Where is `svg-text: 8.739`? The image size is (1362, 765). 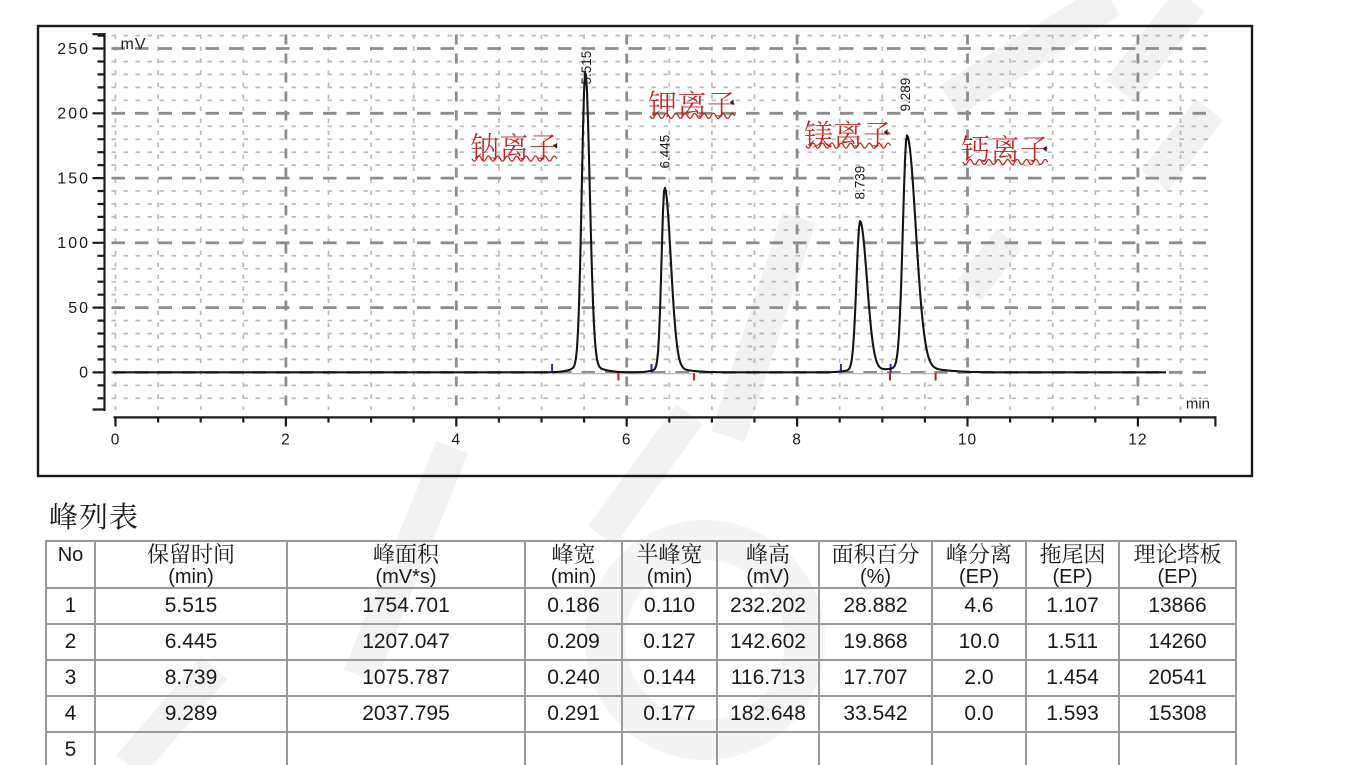
svg-text: 8.739 is located at coordinates (860, 183).